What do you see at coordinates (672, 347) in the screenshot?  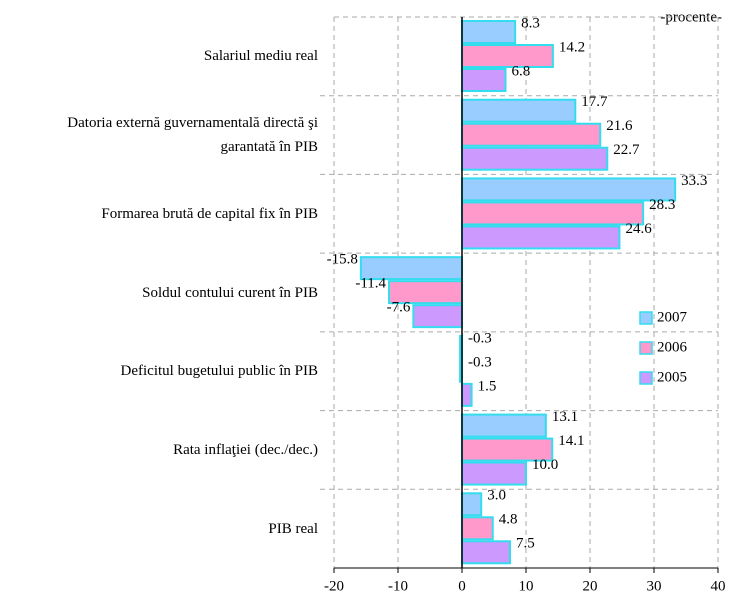 I see `legend-label: 2006` at bounding box center [672, 347].